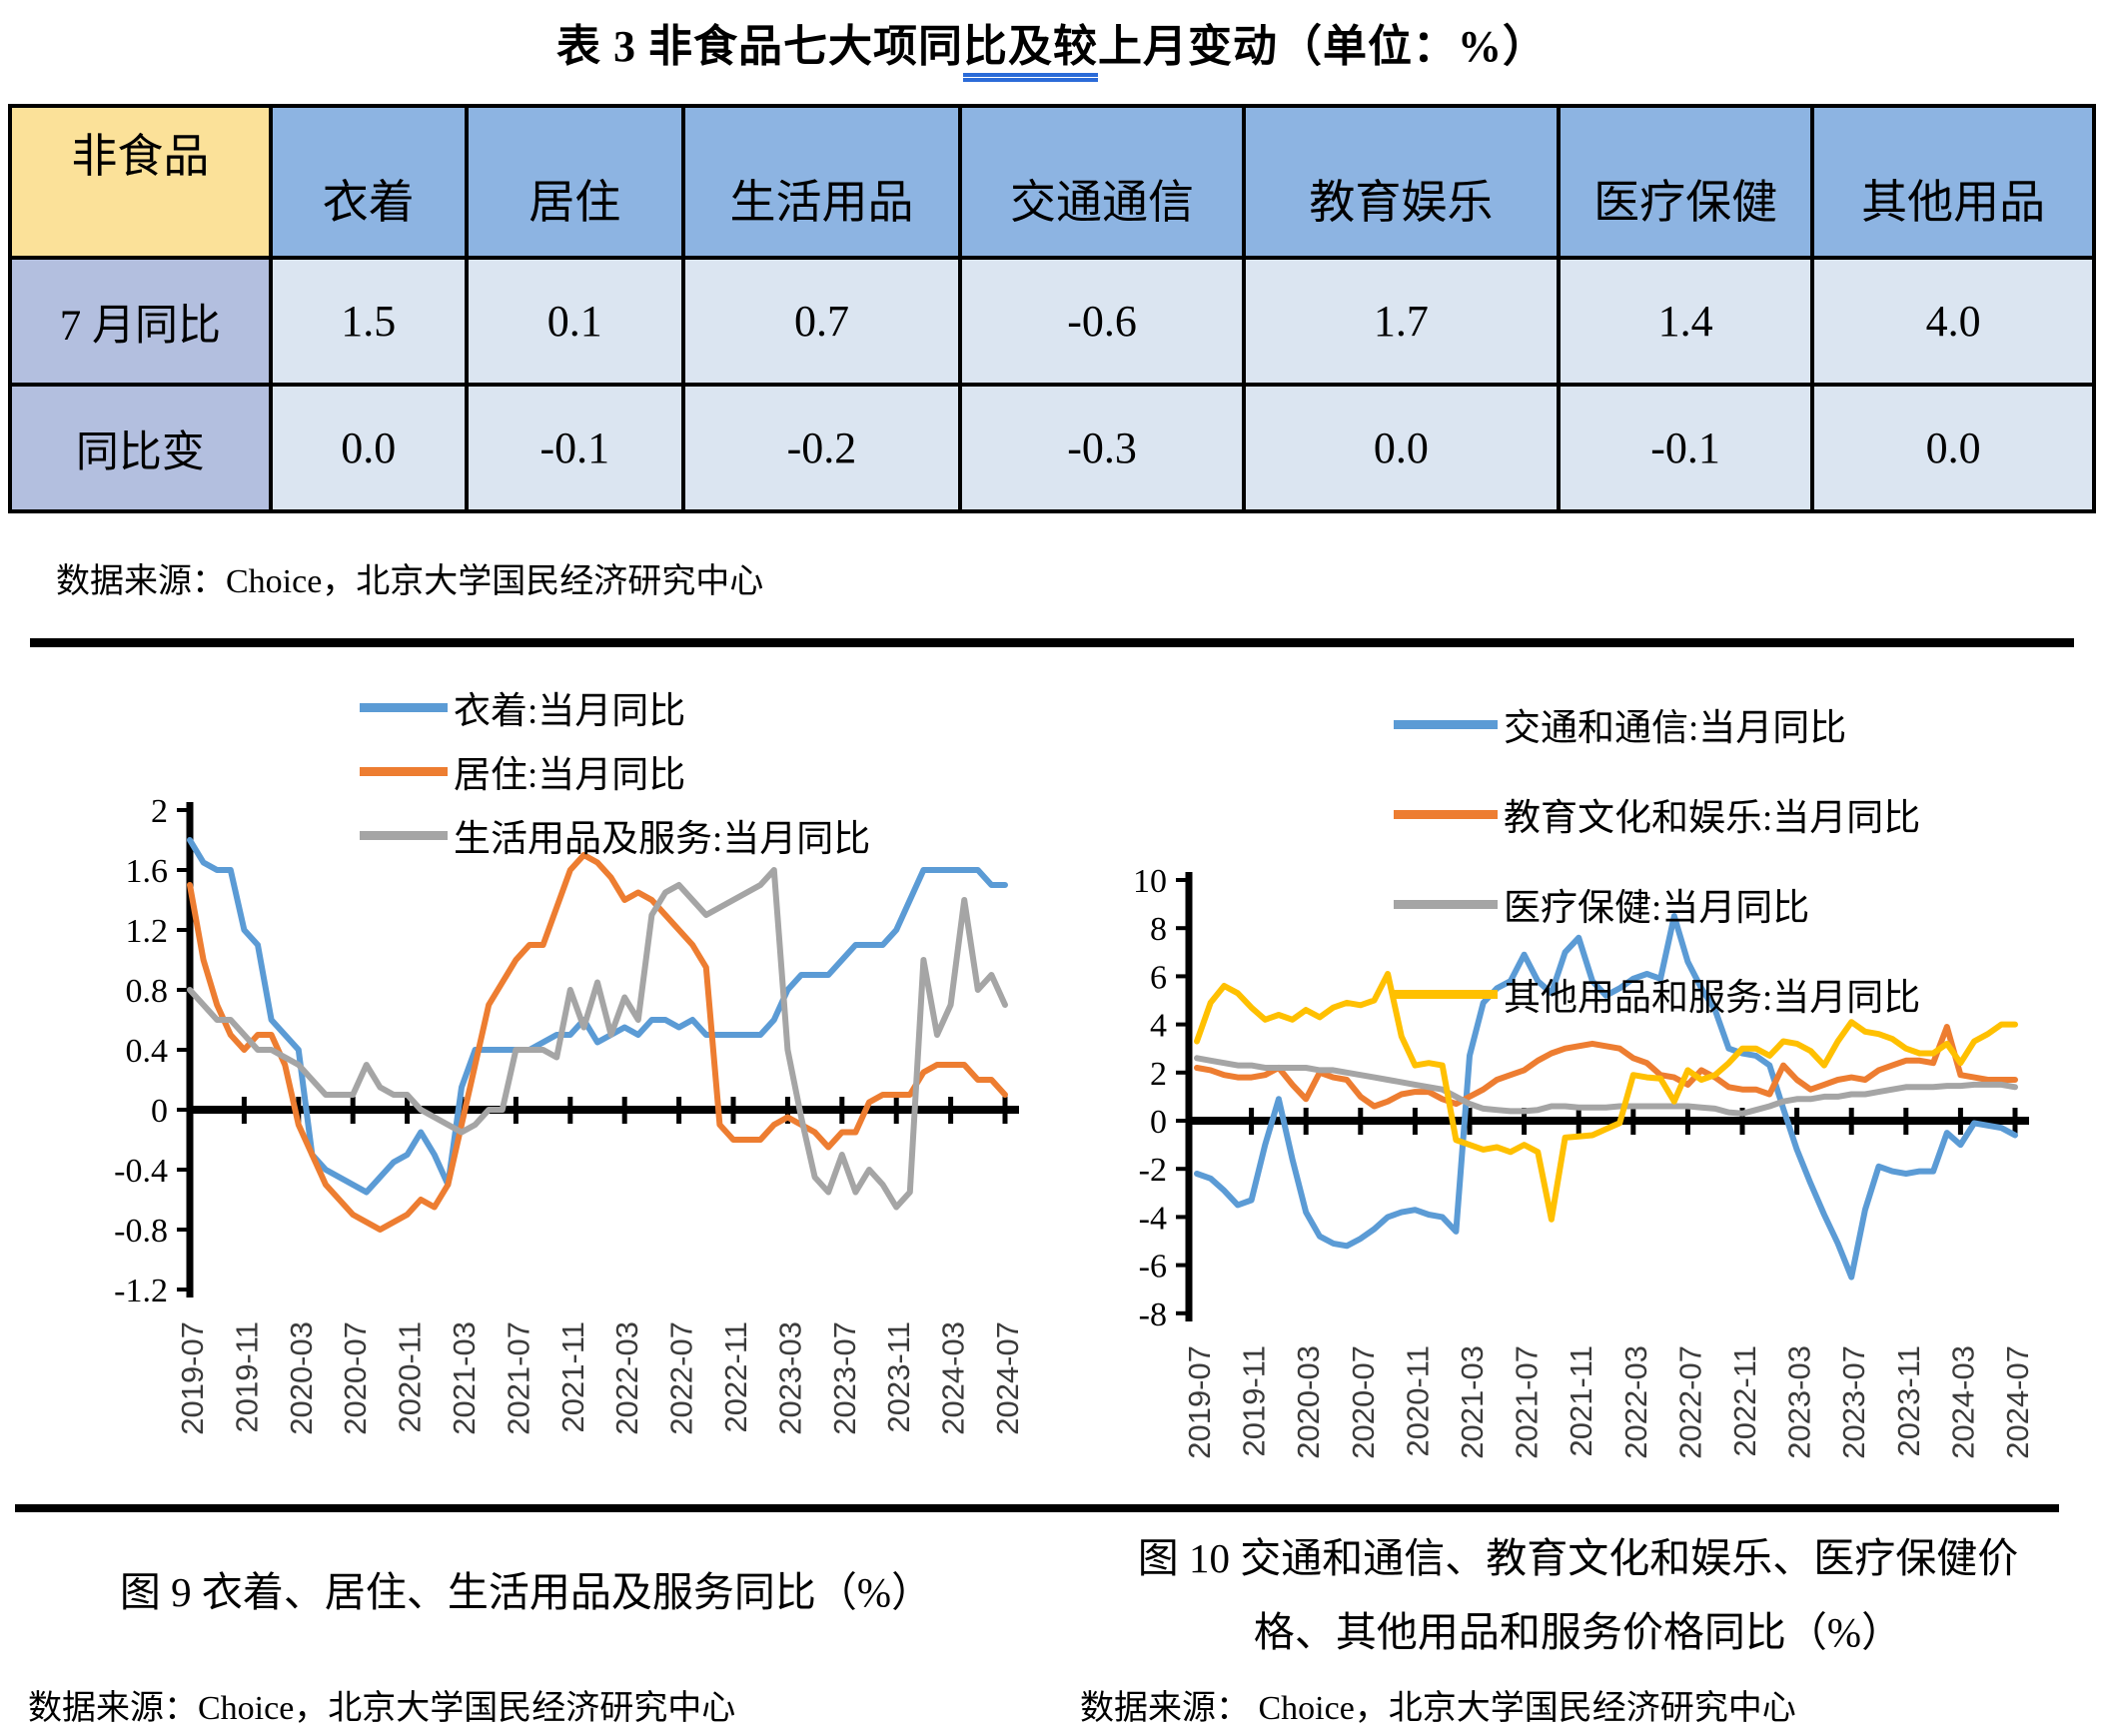 The height and width of the screenshot is (1736, 2104). Describe the element at coordinates (1657, 908) in the screenshot. I see `legend-label: 医疗保健:当月同比` at that location.